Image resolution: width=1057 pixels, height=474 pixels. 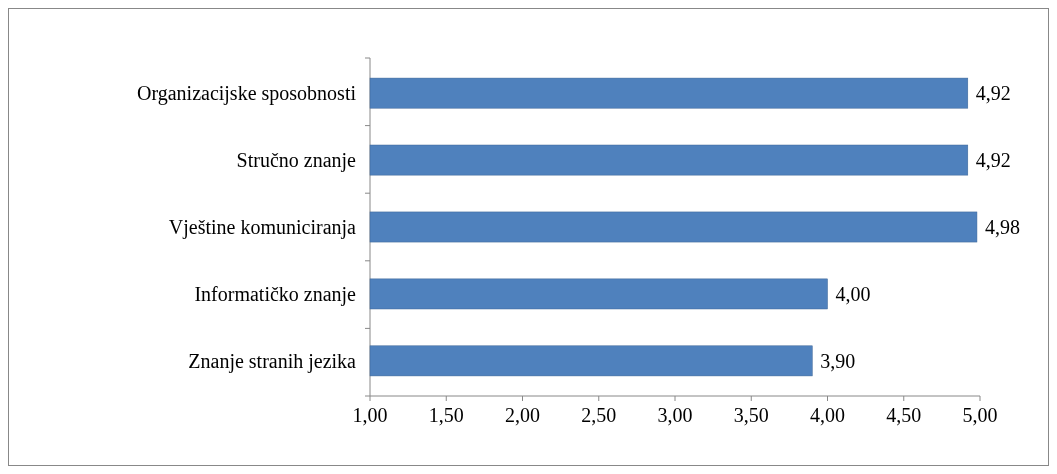 What do you see at coordinates (262, 227) in the screenshot?
I see `y-tick-label: Vještine komuniciranja` at bounding box center [262, 227].